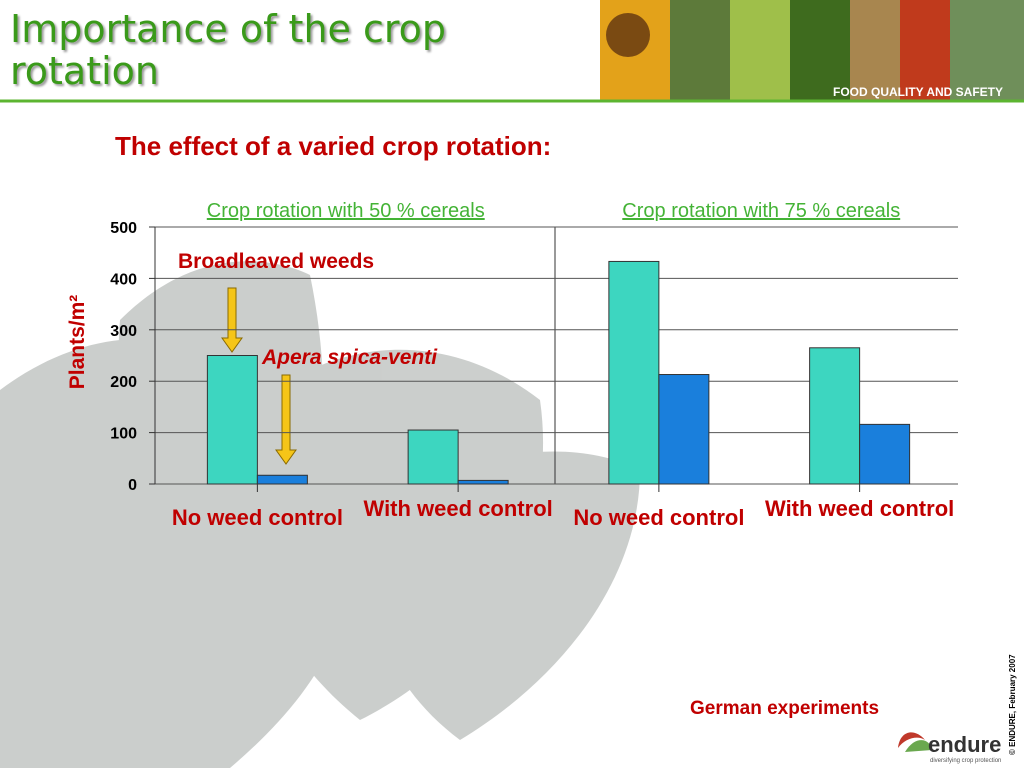  Describe the element at coordinates (228, 50) in the screenshot. I see `title: Importance of the crop rotation` at that location.